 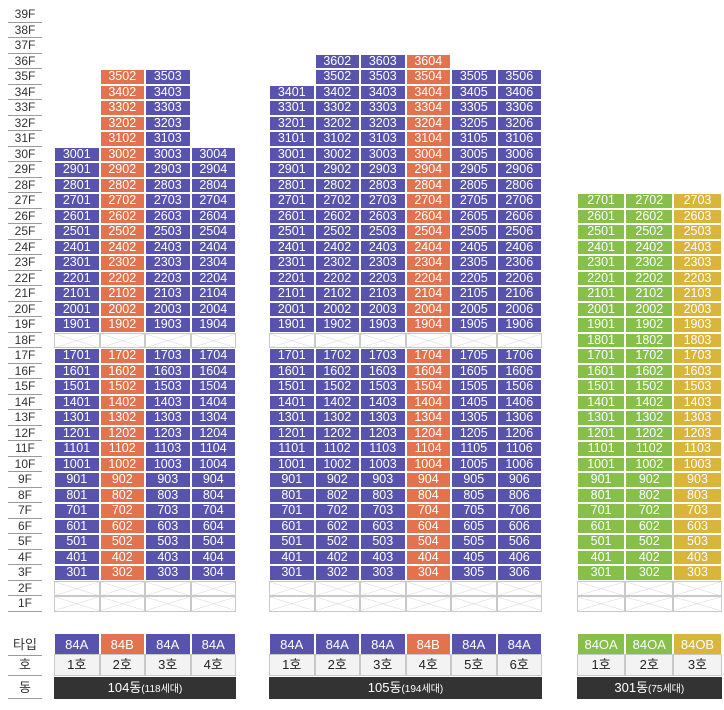 I want to click on unit-cell: 1601, so click(x=601, y=371).